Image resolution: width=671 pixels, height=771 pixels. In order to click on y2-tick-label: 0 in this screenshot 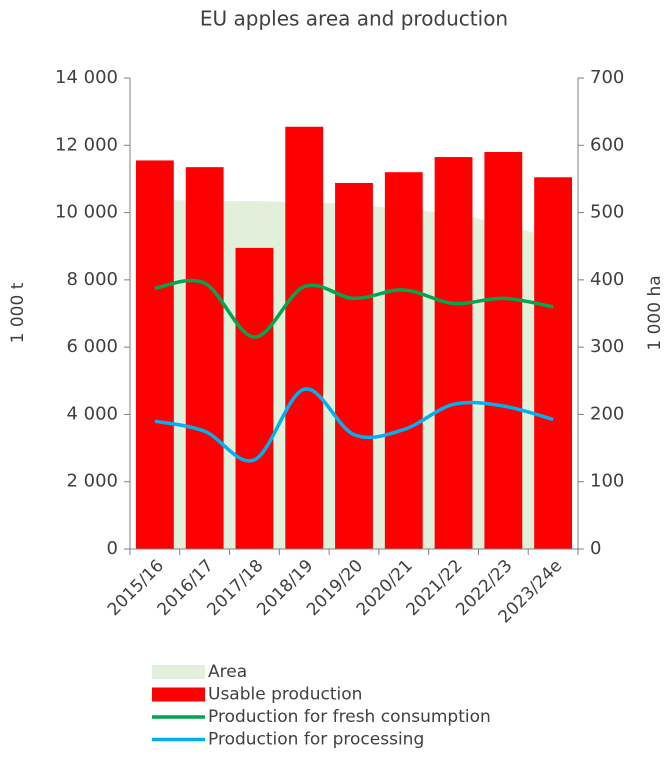, I will do `click(595, 548)`.